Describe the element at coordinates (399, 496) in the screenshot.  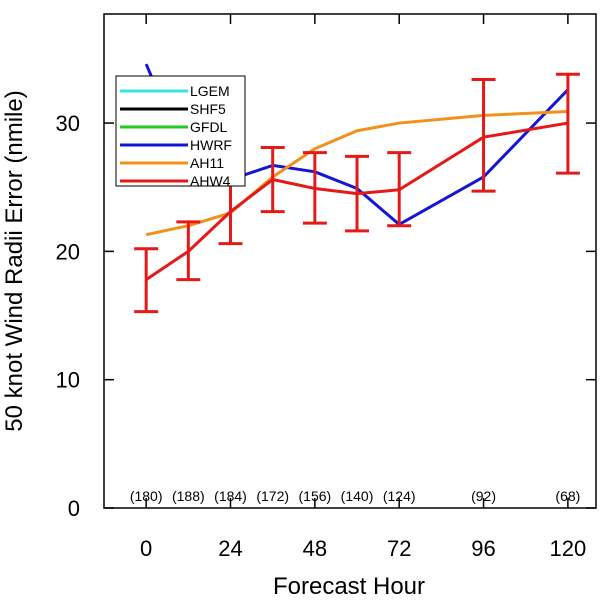
I see `sample-count-label: (124)` at that location.